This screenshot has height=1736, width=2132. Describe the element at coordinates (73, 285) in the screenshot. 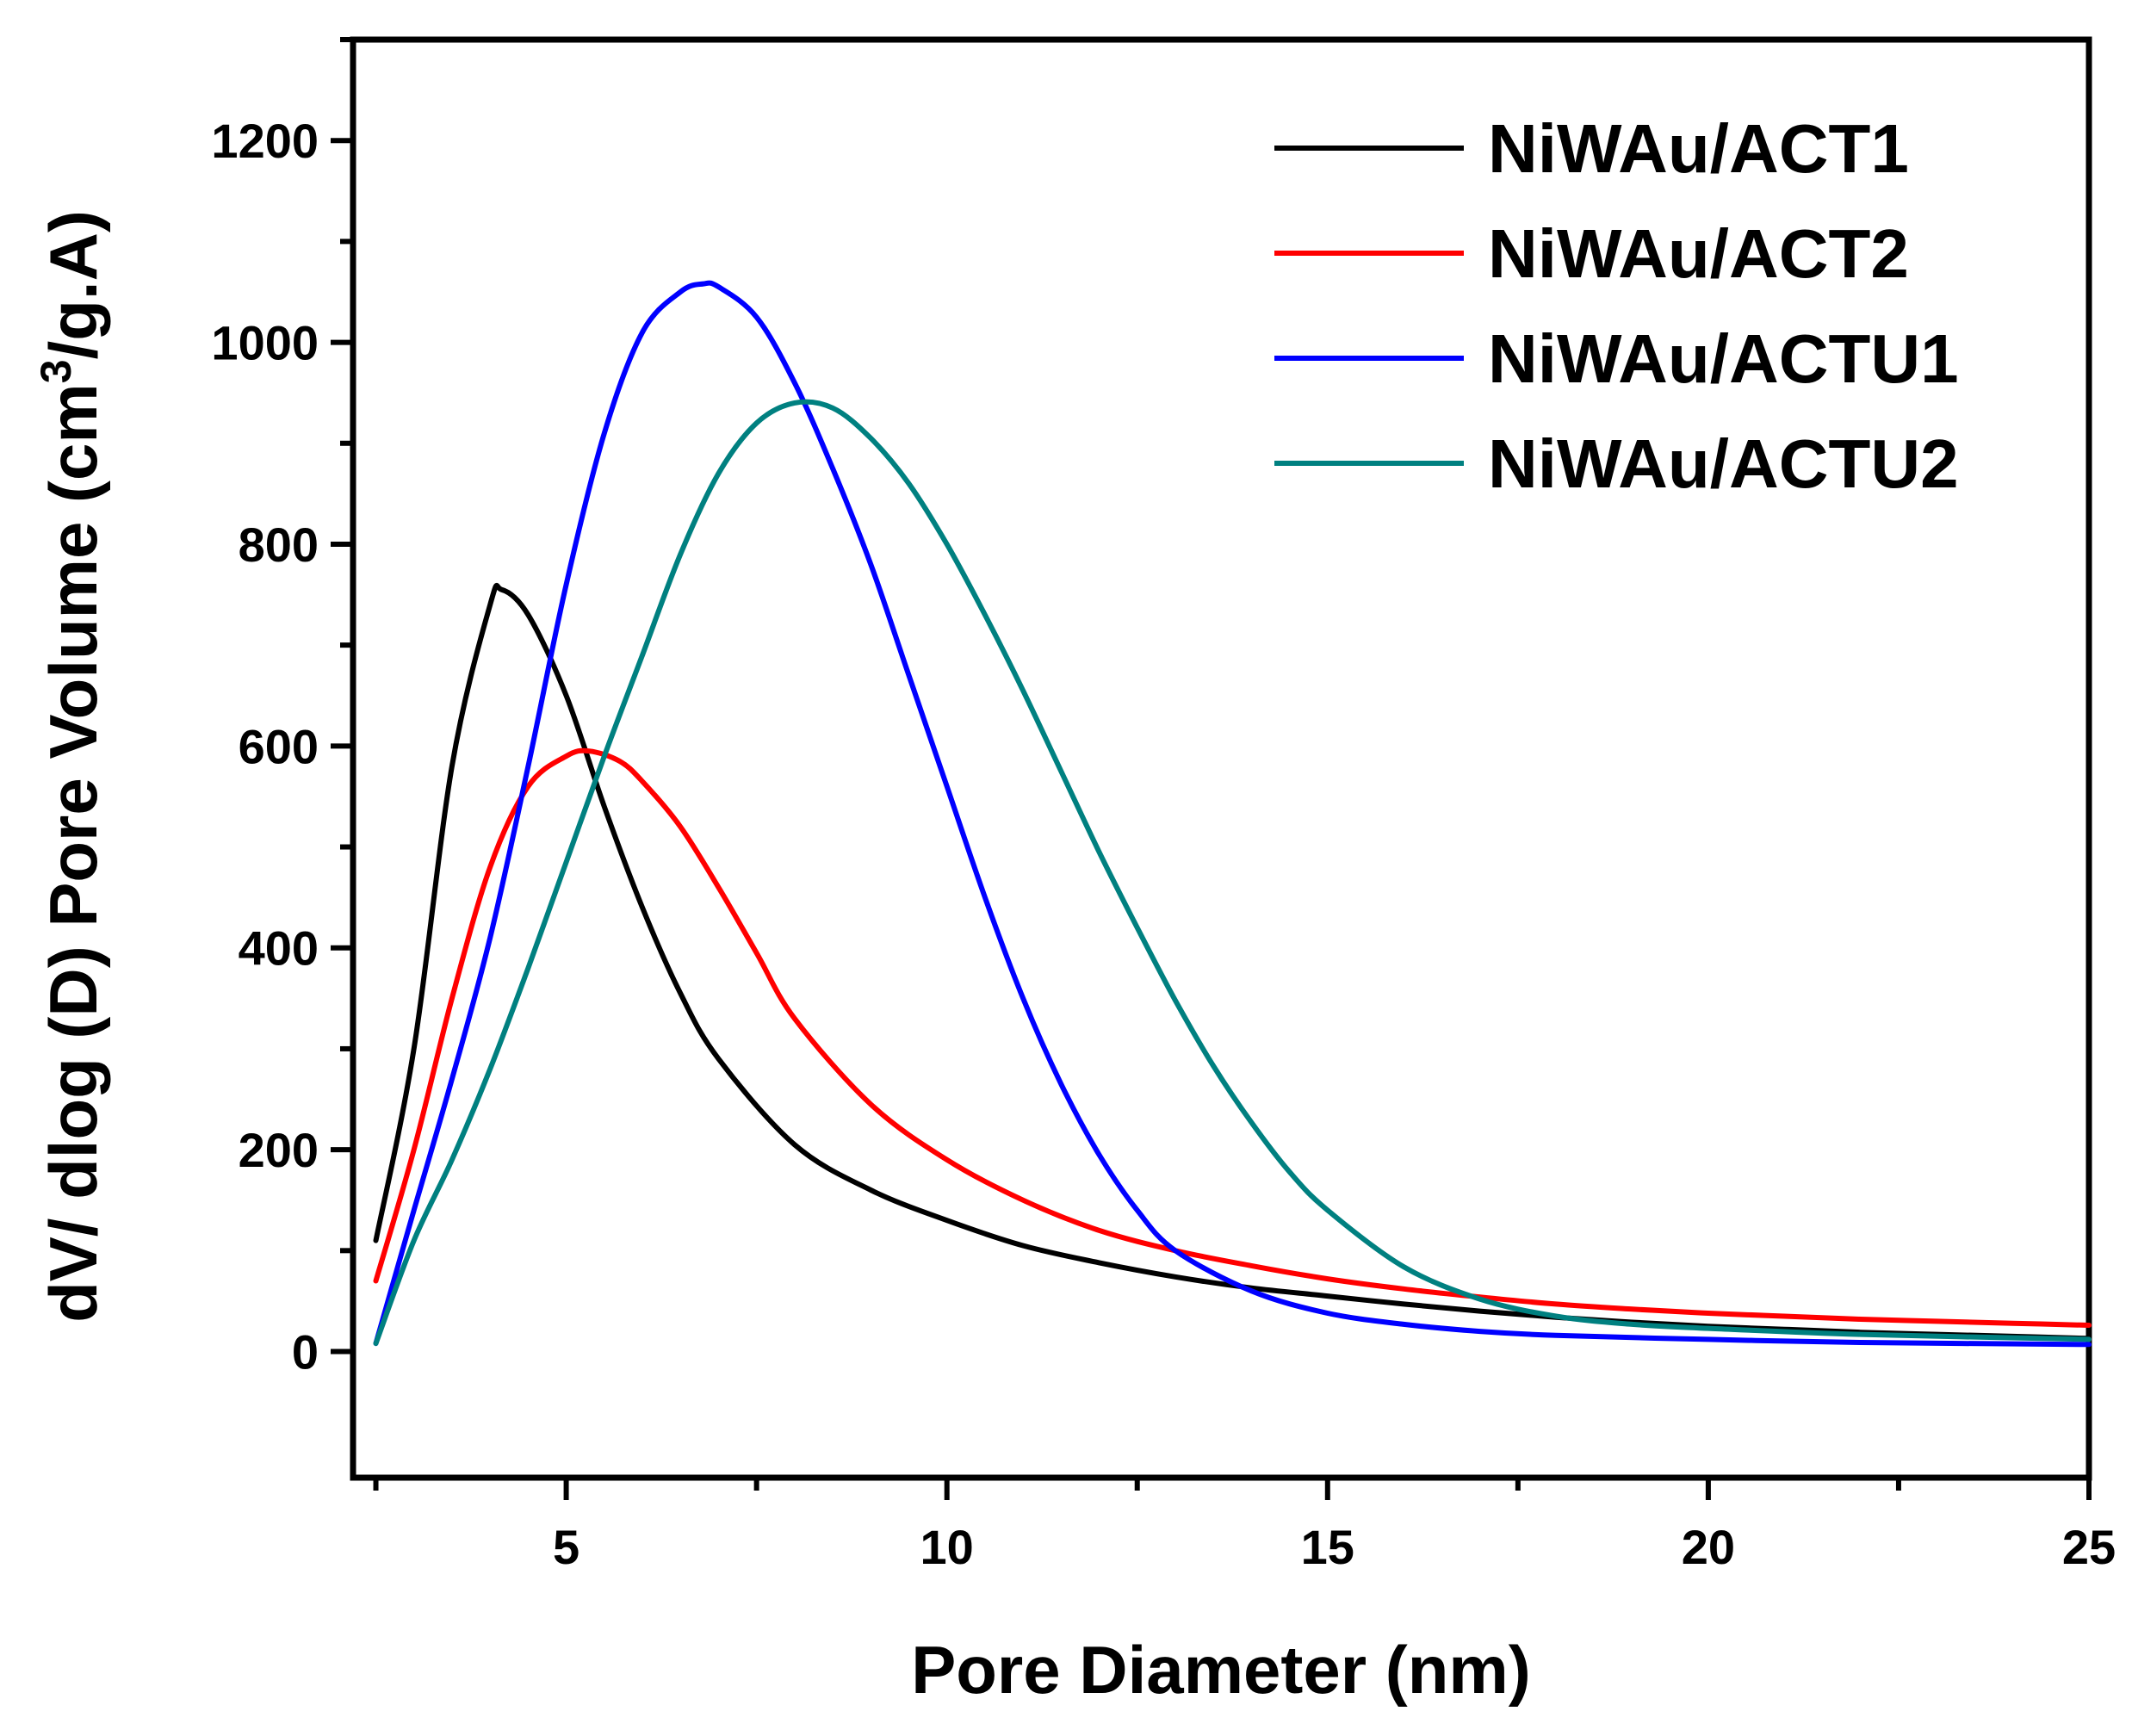

I see `y-axis-title-tail: /g.A)` at that location.